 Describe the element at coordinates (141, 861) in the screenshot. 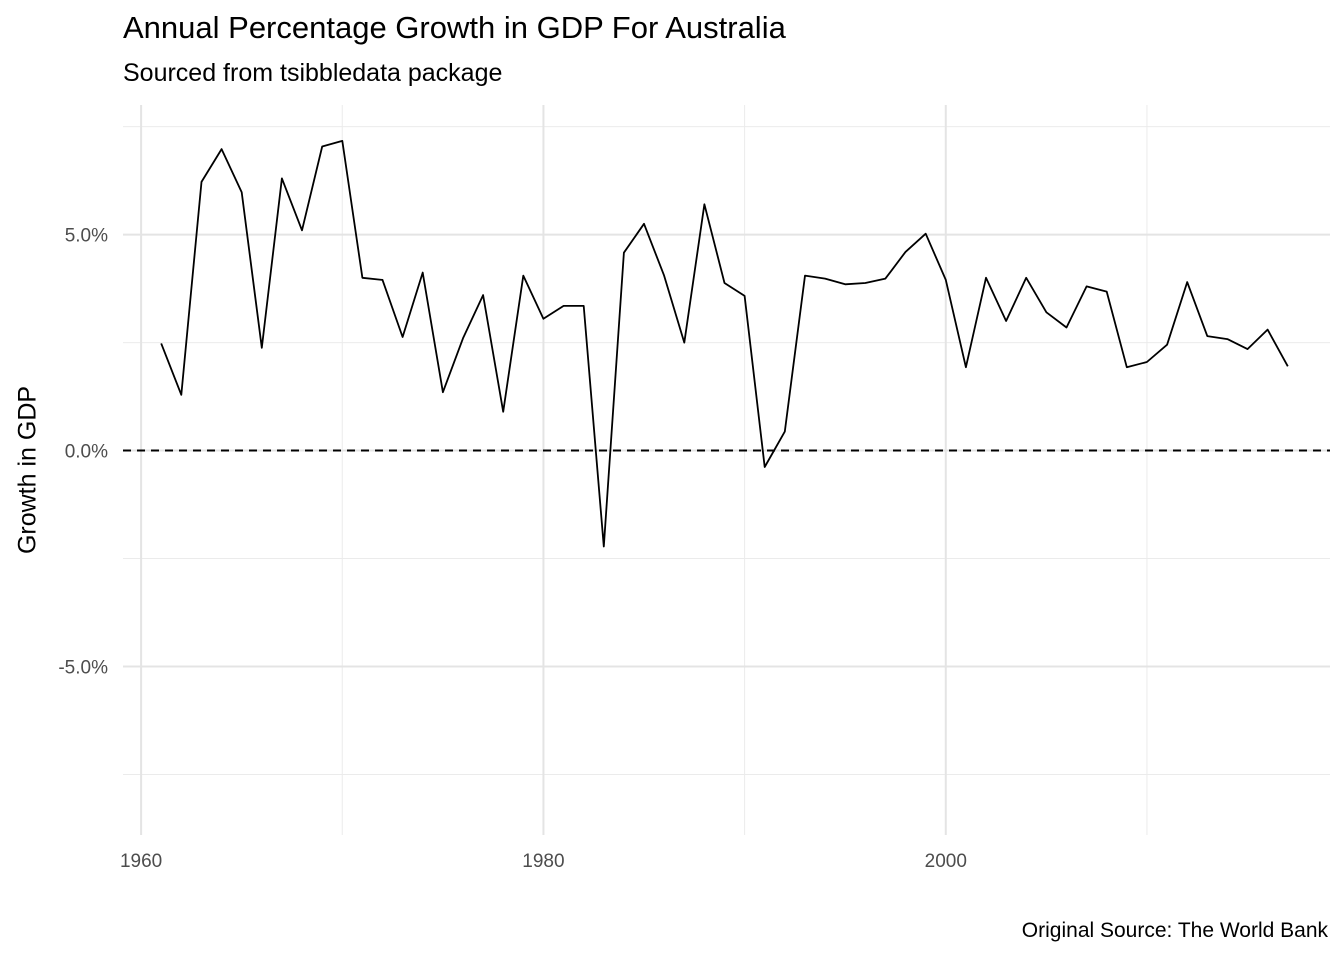

I see `x-tick-label: 1960` at that location.